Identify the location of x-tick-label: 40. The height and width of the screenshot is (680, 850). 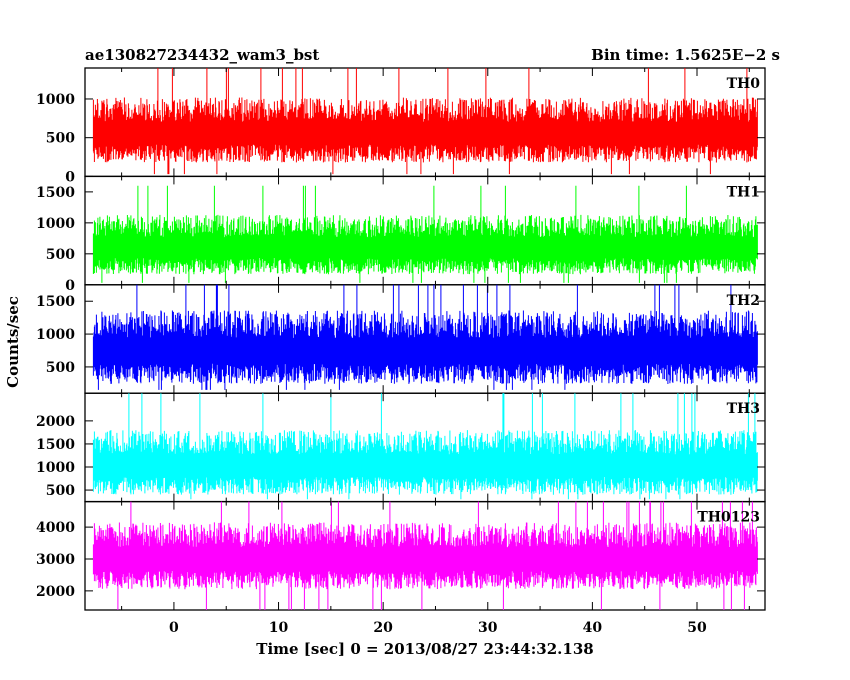
(593, 628).